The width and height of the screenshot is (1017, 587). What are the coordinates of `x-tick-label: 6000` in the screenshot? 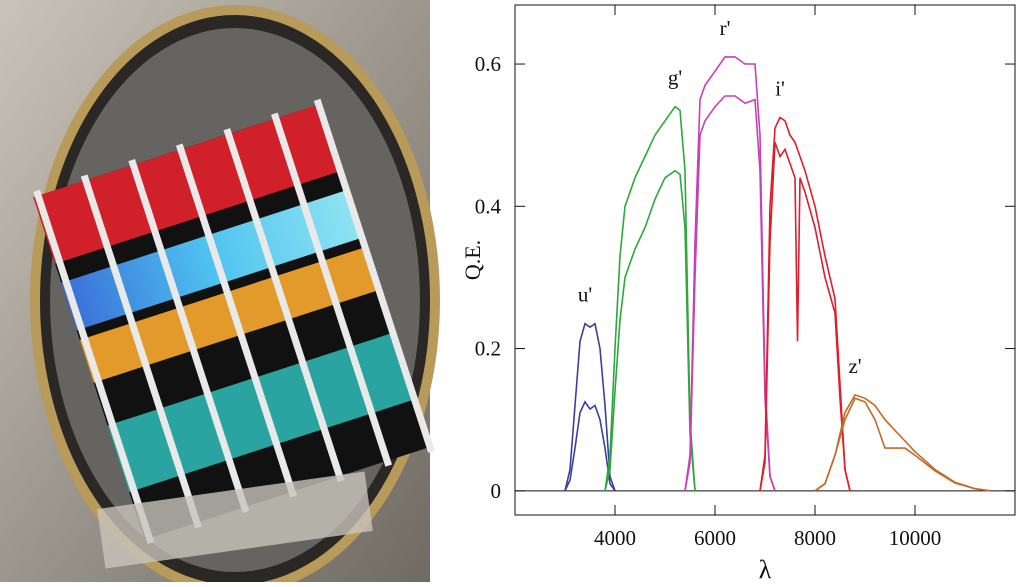 It's located at (715, 538).